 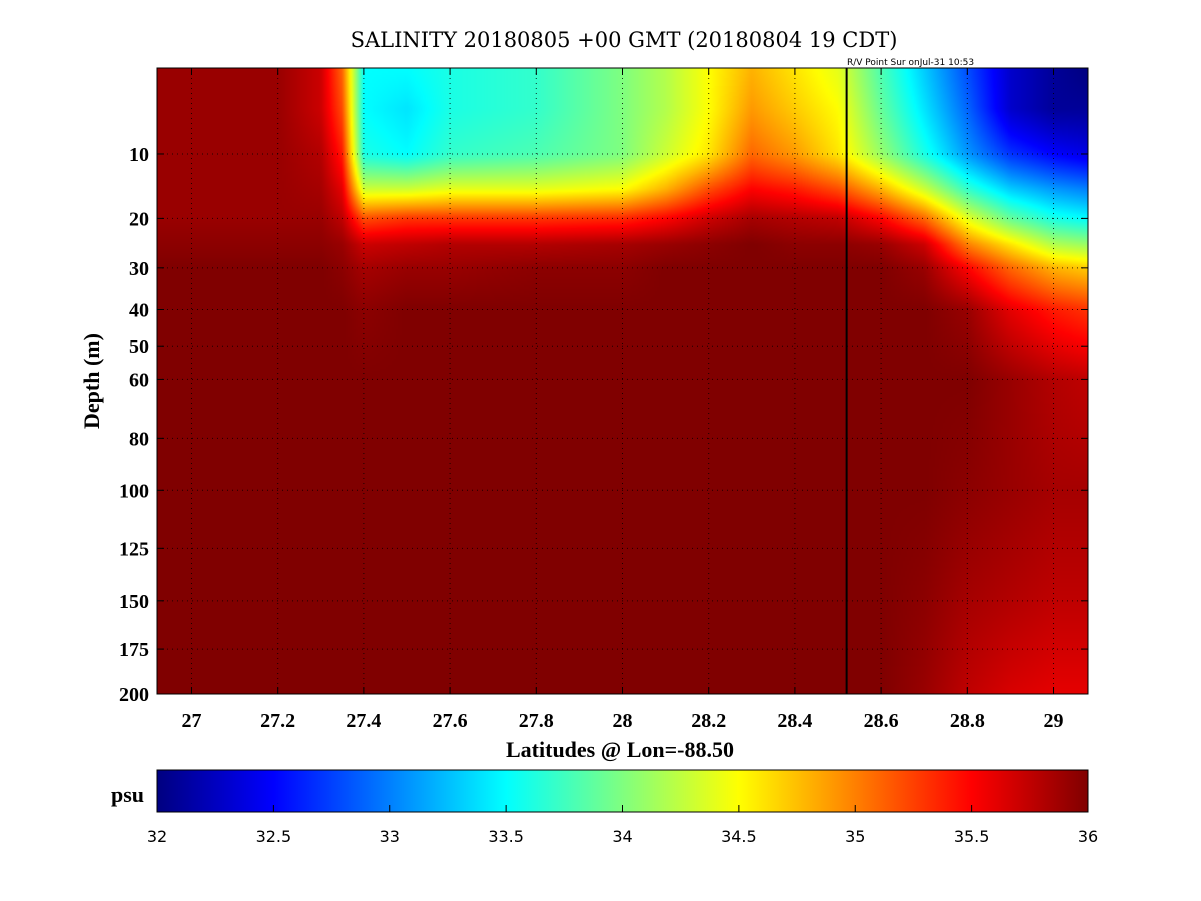 What do you see at coordinates (134, 491) in the screenshot?
I see `y-tick-label: 100` at bounding box center [134, 491].